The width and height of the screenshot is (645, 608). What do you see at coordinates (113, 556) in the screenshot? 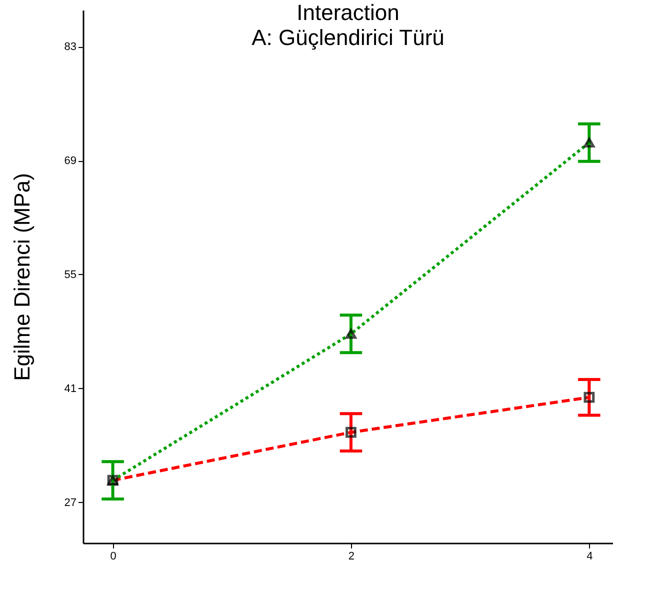
I see `x-tick-label: 0` at bounding box center [113, 556].